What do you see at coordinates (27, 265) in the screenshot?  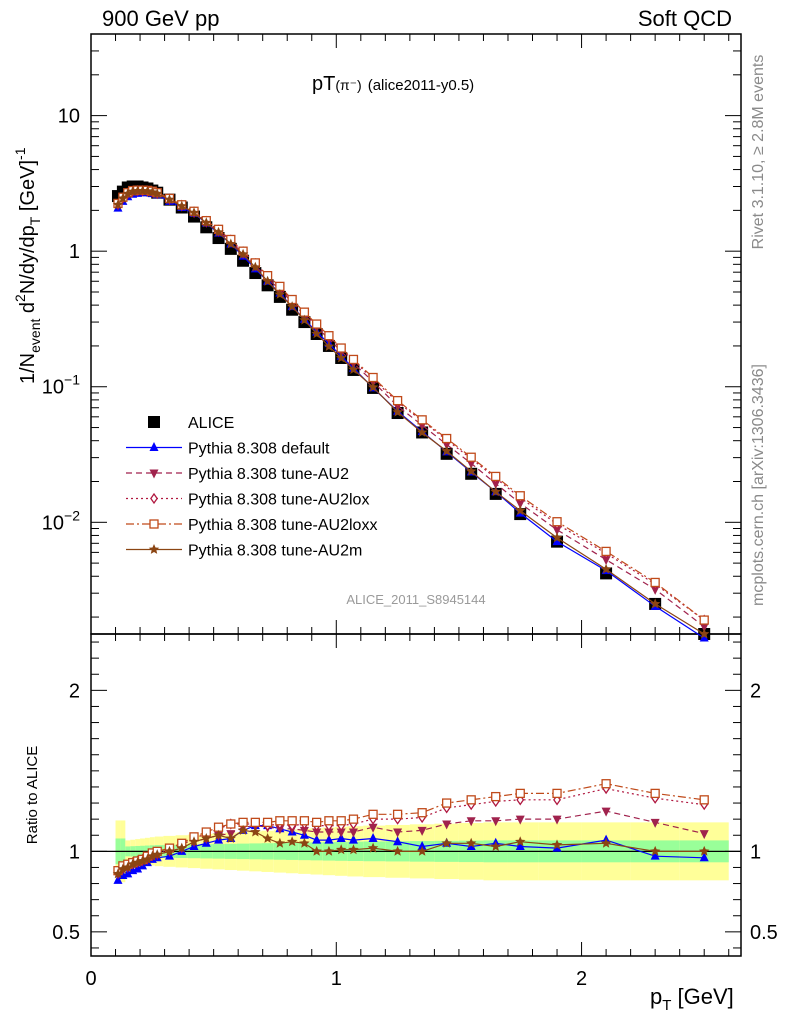 I see `y-axis-label: 1/Nevent d2N/dy/dpT [GeV]-1` at bounding box center [27, 265].